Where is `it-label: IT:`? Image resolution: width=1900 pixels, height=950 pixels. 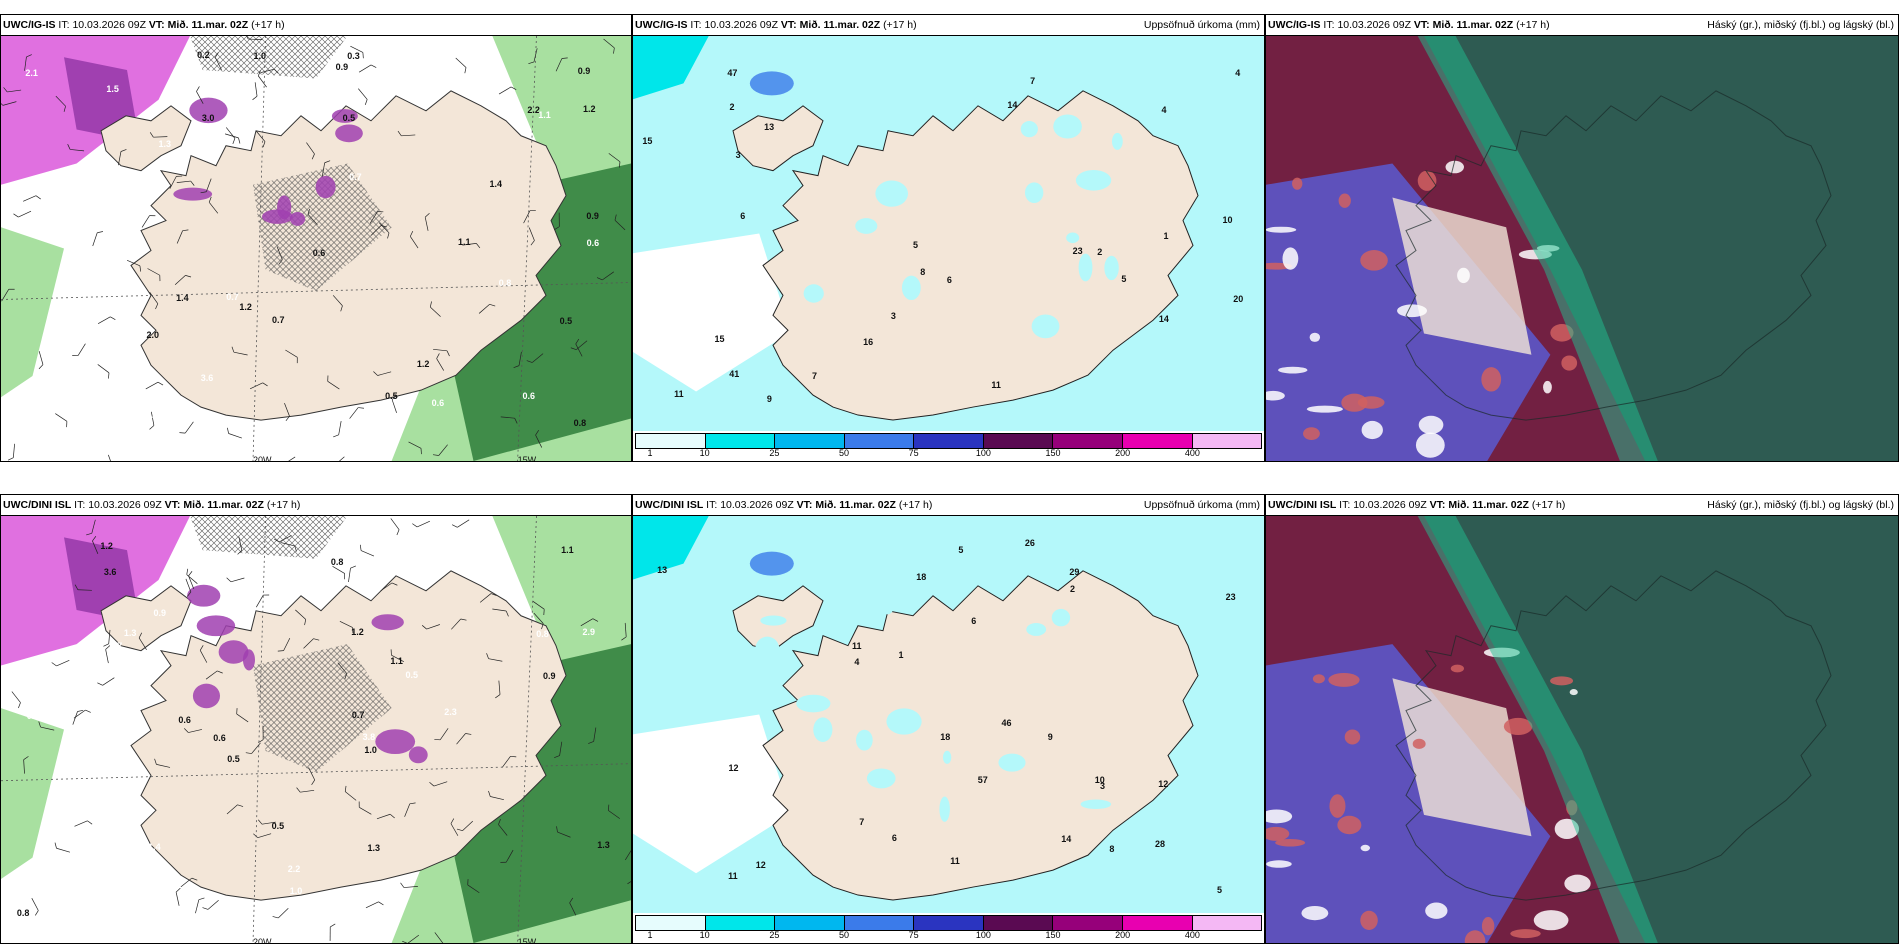
it-label: IT: is located at coordinates (712, 505).